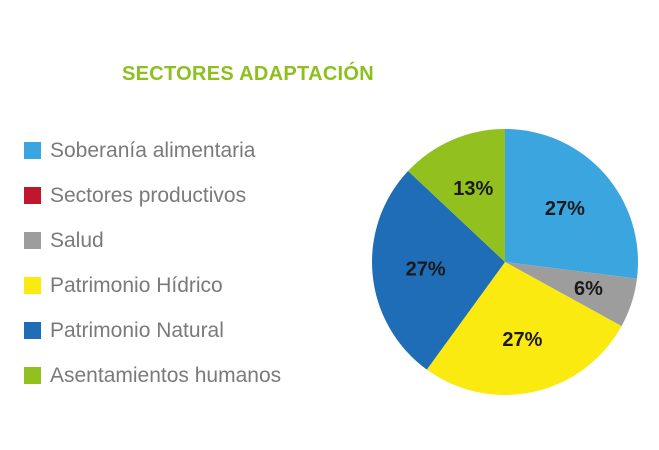  I want to click on pie-slice-soberania-alimentaria, so click(571, 204).